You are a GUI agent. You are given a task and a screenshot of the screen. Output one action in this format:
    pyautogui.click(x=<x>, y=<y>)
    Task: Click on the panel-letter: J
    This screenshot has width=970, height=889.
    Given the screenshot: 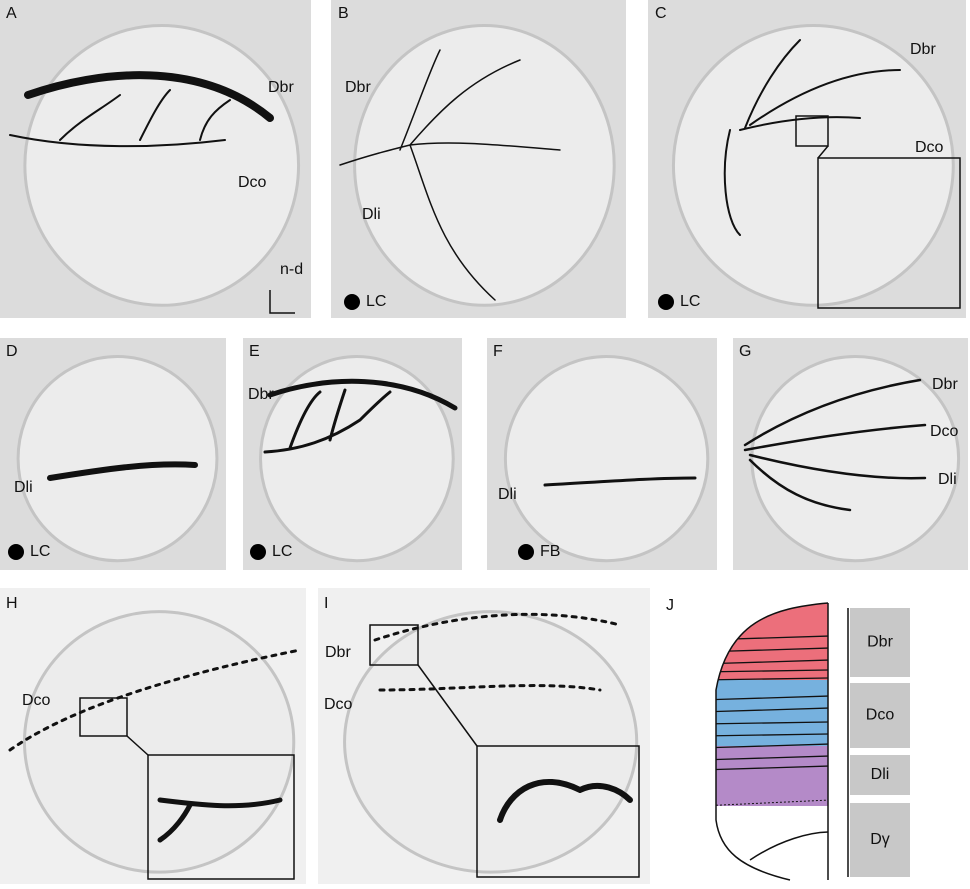 What is the action you would take?
    pyautogui.click(x=670, y=605)
    